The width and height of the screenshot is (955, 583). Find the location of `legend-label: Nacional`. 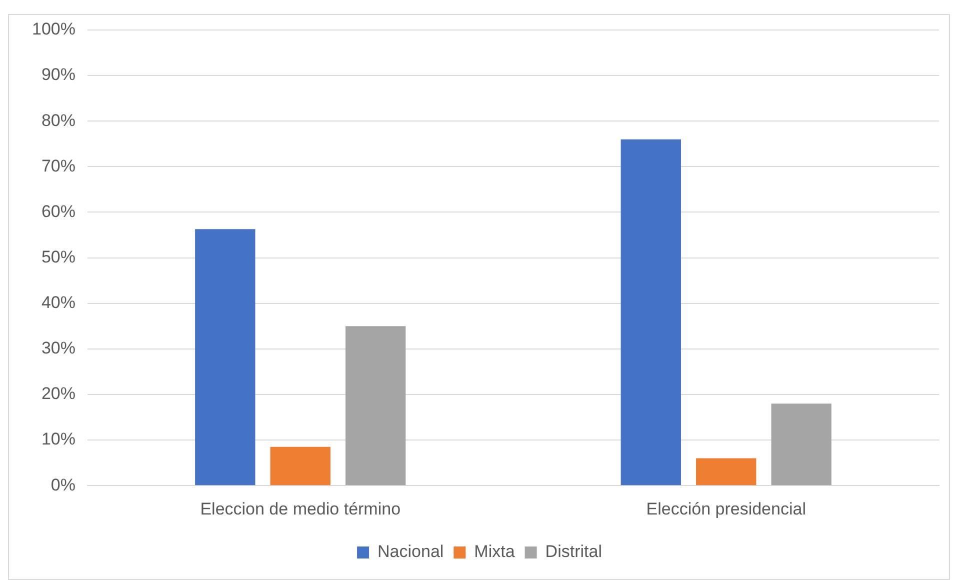

legend-label: Nacional is located at coordinates (411, 552).